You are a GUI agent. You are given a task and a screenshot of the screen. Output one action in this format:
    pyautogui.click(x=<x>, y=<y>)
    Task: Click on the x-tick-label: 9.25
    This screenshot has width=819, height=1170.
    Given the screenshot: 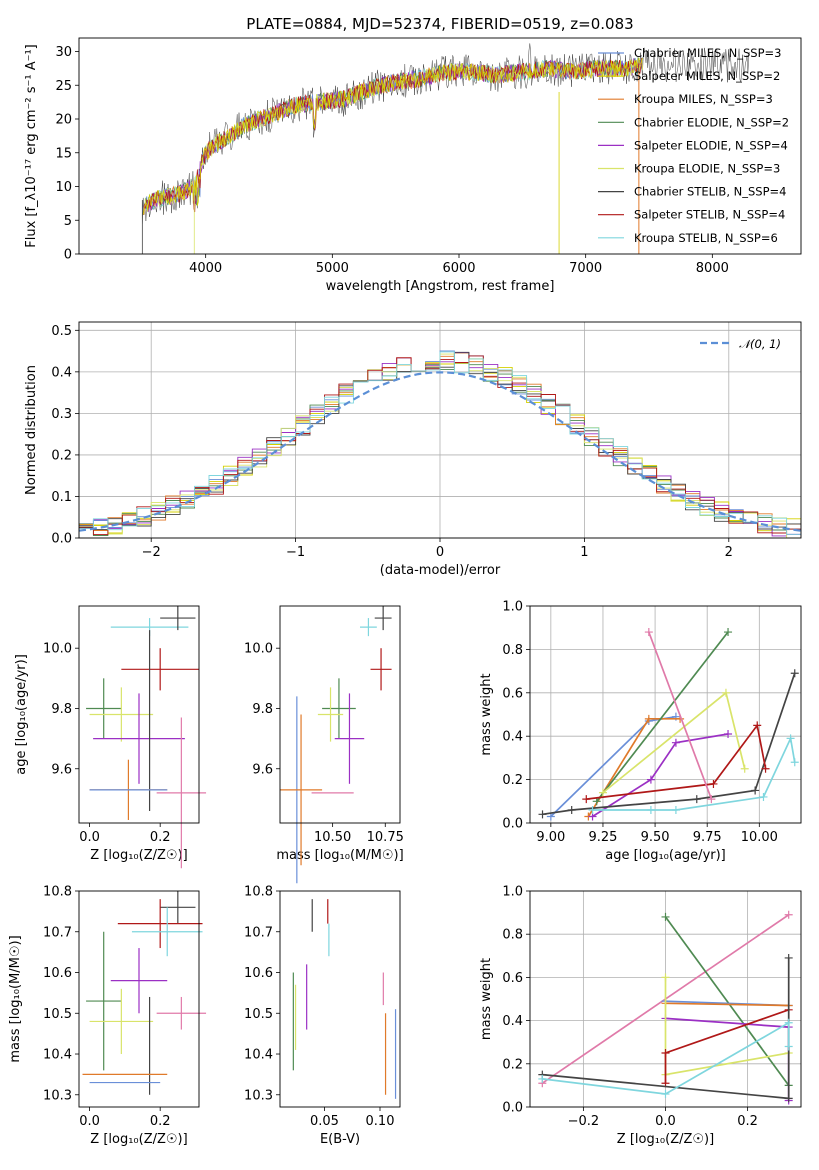 What is the action you would take?
    pyautogui.click(x=602, y=837)
    